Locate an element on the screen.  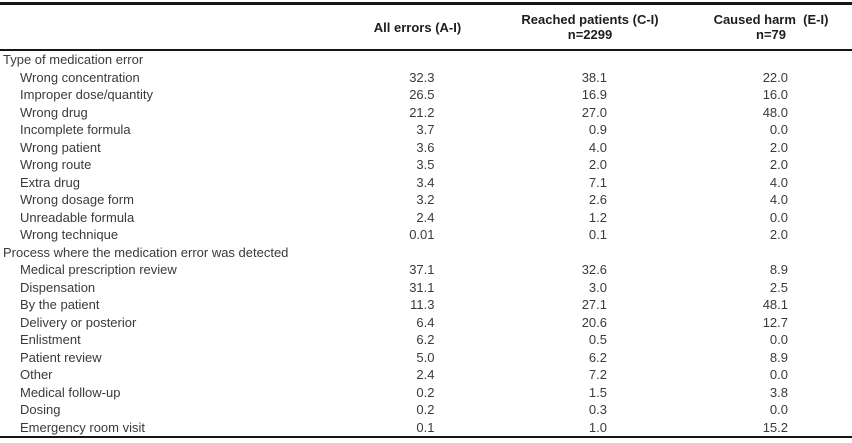
row-value: 27.1 is located at coordinates (594, 304).